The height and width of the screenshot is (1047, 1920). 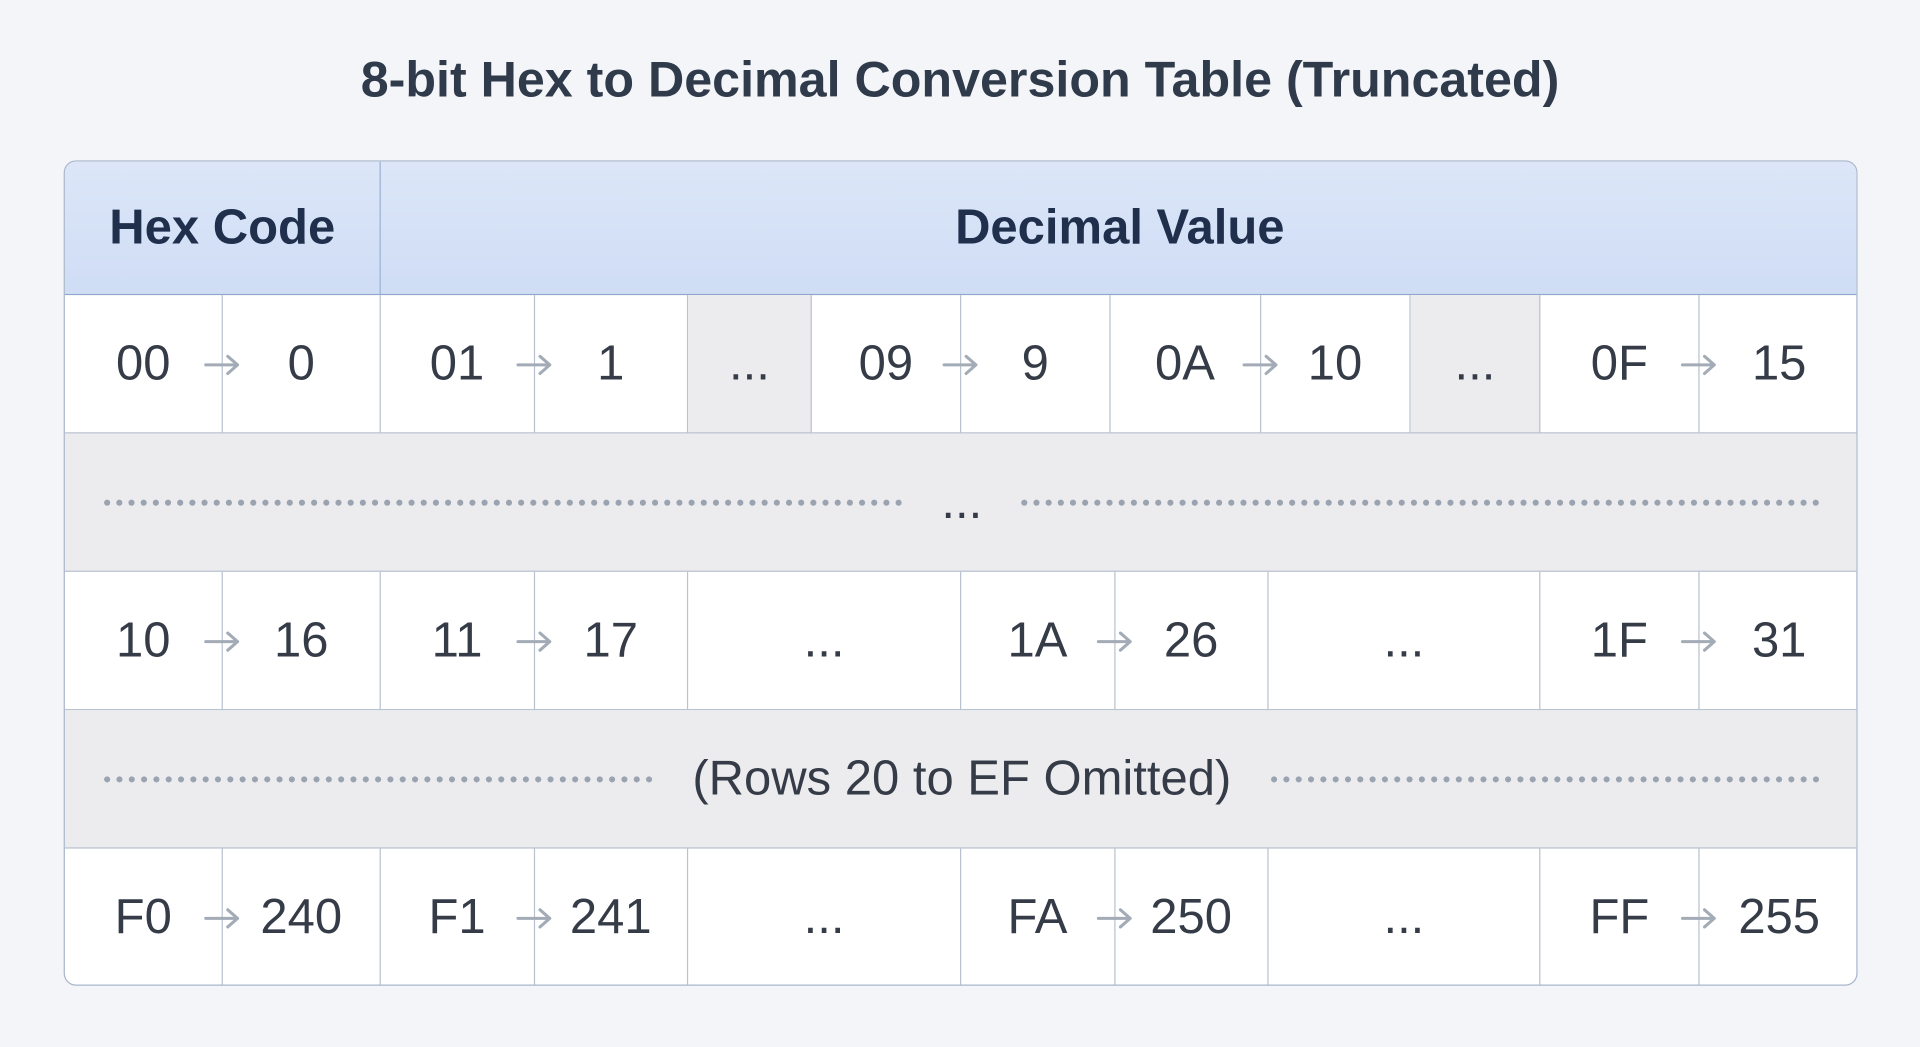 What do you see at coordinates (1036, 364) in the screenshot?
I see `decimal-cell: 9` at bounding box center [1036, 364].